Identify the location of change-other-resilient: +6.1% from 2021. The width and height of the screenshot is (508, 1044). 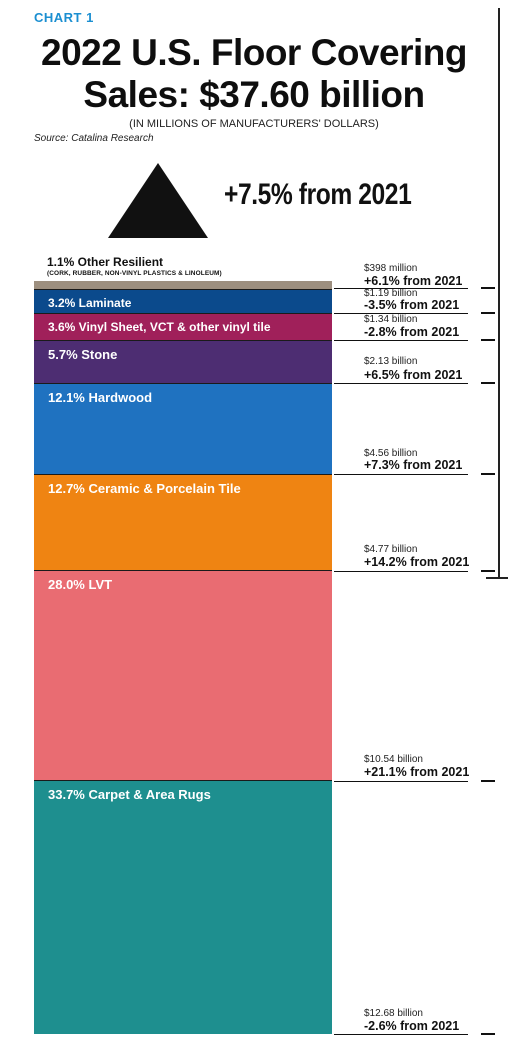
(413, 281).